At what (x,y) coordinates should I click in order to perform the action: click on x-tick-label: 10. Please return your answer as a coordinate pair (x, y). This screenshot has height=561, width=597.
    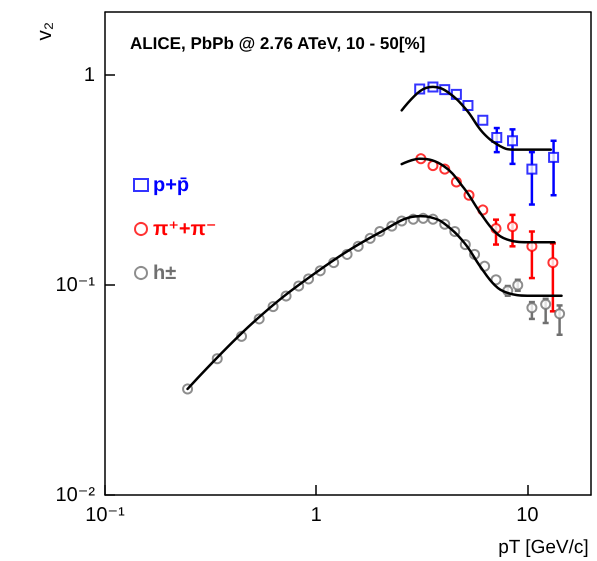
    Looking at the image, I should click on (527, 515).